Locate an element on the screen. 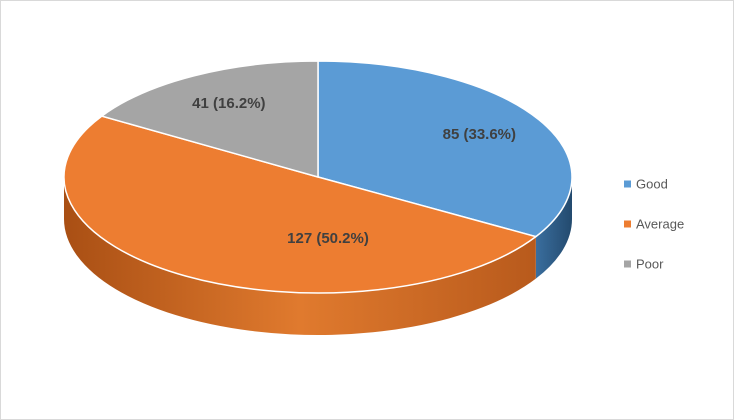 This screenshot has height=420, width=734. legend: Good Average Poor is located at coordinates (654, 223).